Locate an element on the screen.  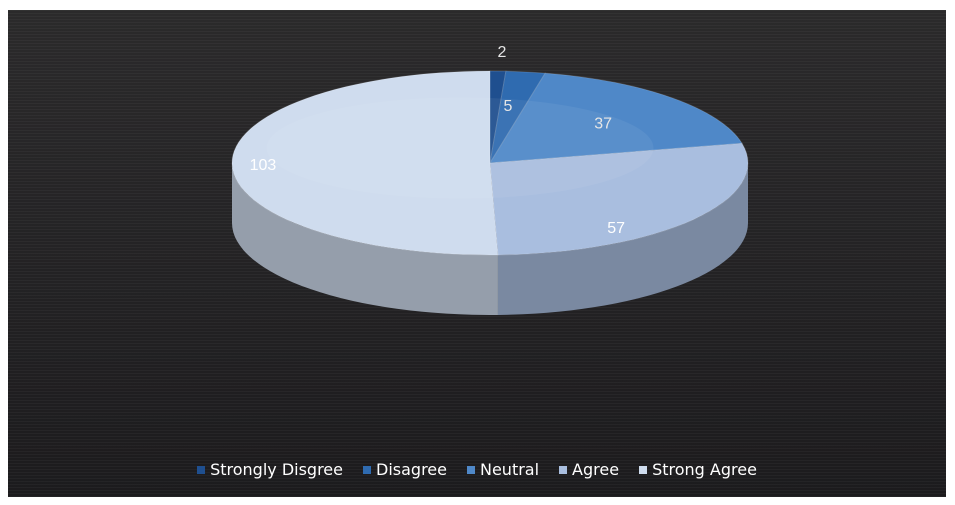
legend-label: Agree is located at coordinates (596, 469).